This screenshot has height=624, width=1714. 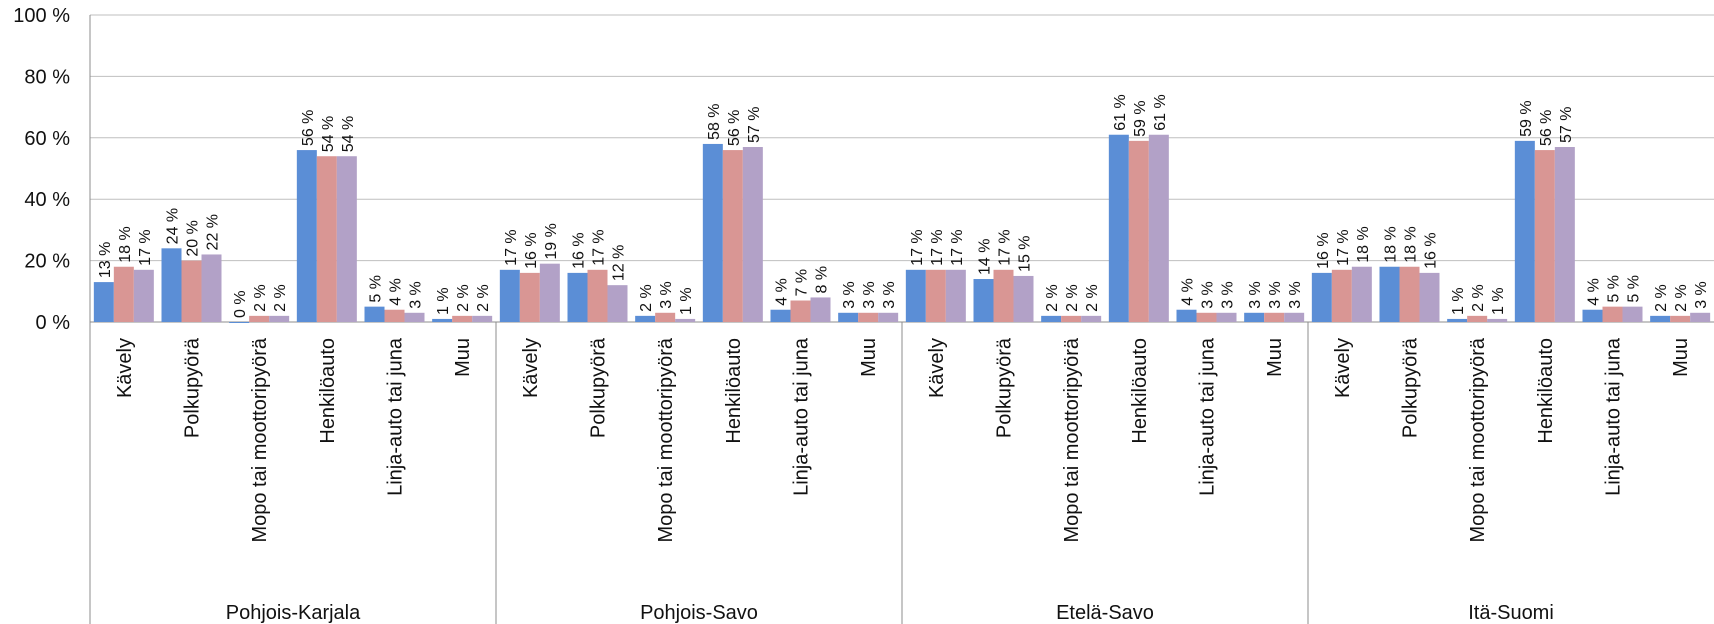 What do you see at coordinates (699, 613) in the screenshot?
I see `group-label: Pohjois-Savo` at bounding box center [699, 613].